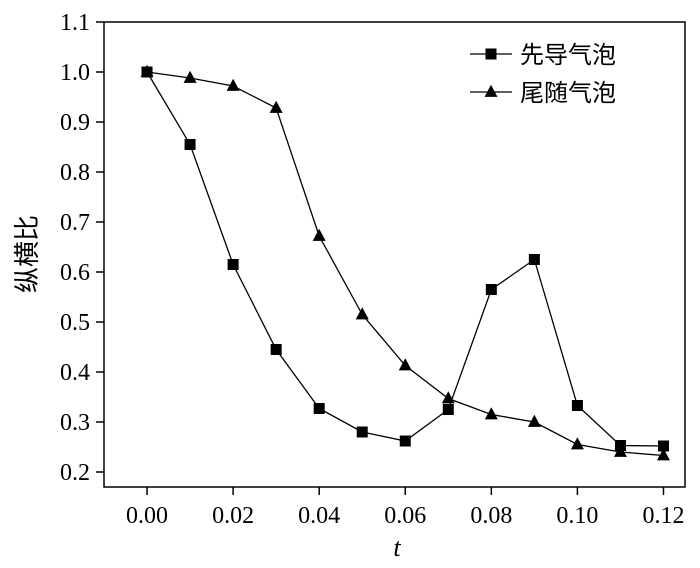 This screenshot has width=700, height=568. I want to click on y-tick-label: 1.0, so click(75, 73).